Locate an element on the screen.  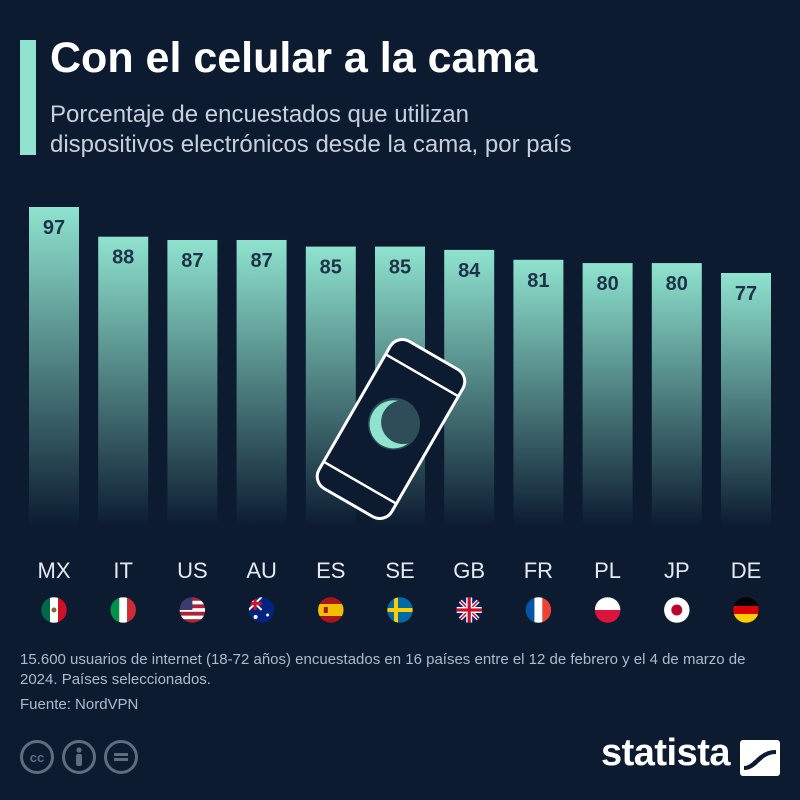
country-label-es: ES is located at coordinates (330, 570).